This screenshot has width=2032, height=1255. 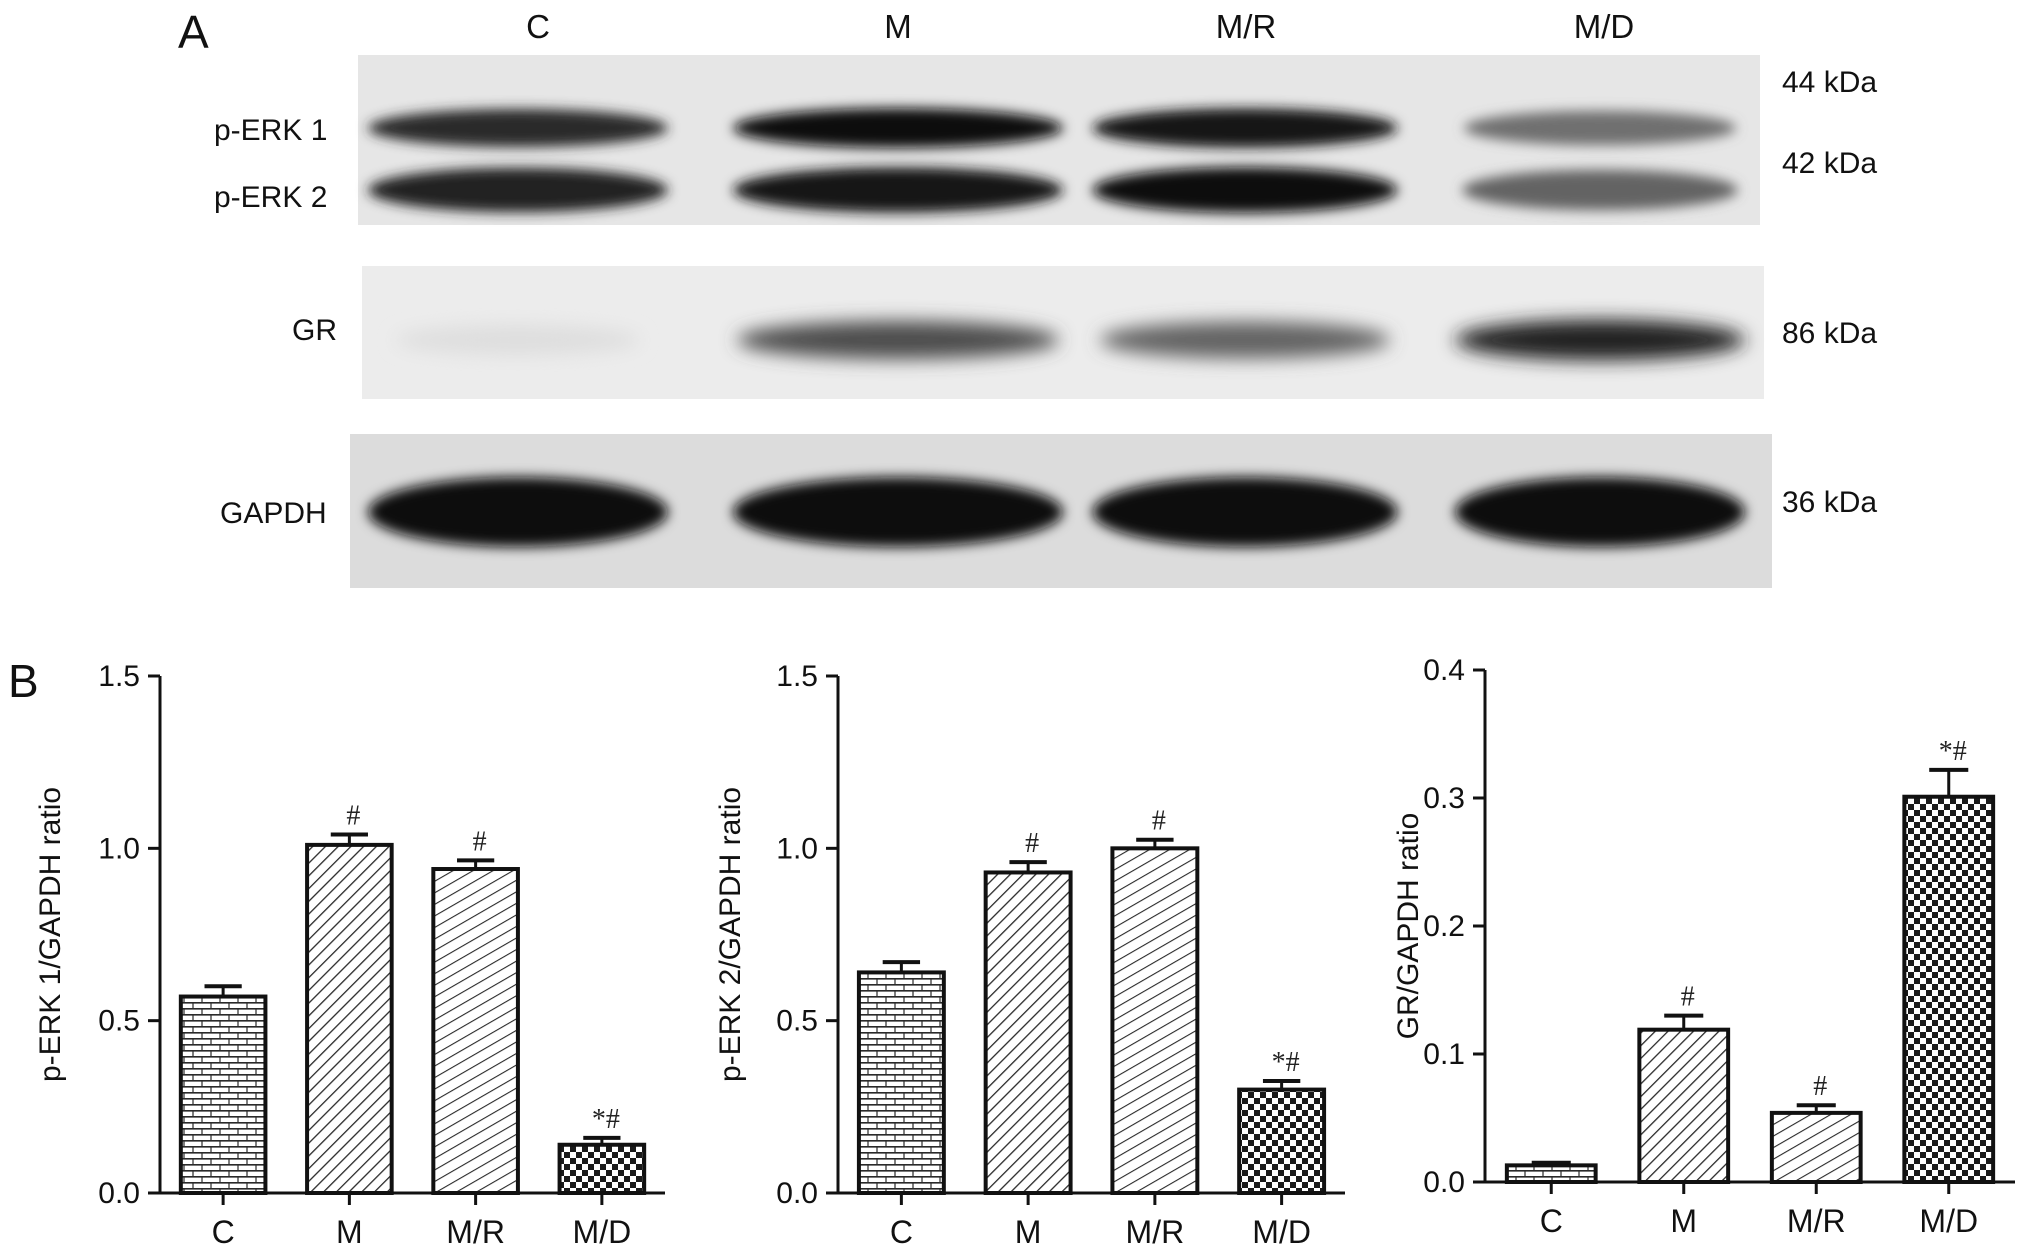 What do you see at coordinates (1444, 926) in the screenshot?
I see `y-tick-label: 0.2` at bounding box center [1444, 926].